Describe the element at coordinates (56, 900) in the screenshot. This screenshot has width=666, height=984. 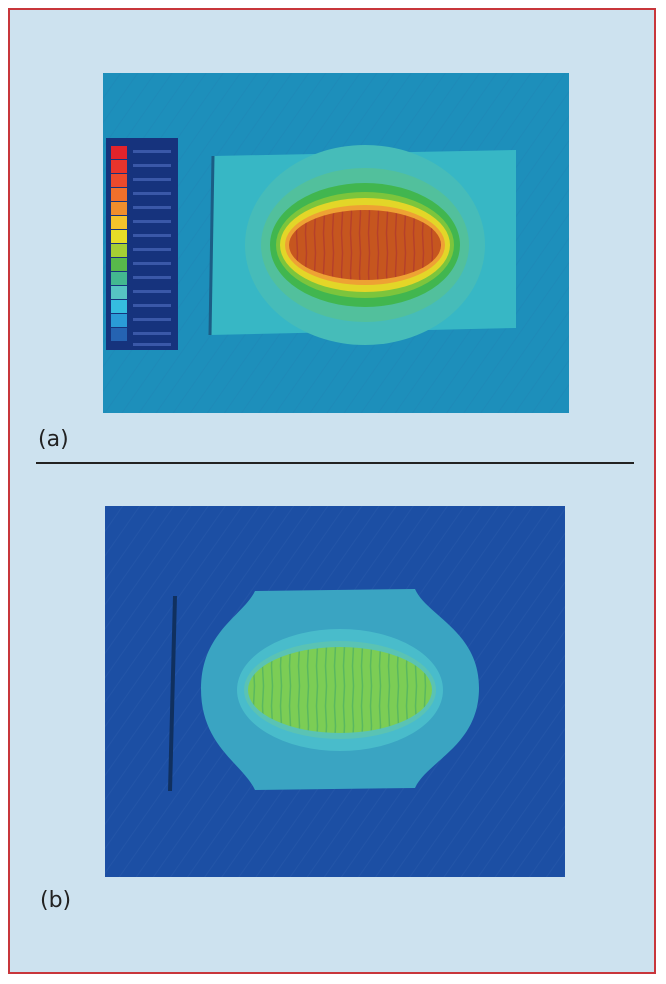
I see `panel-label-b: (b)` at that location.